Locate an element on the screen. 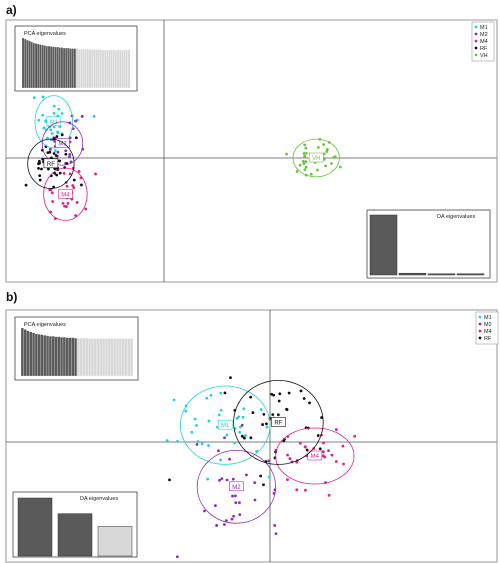  panel-b-ellipses: M1 M2 M4 RF is located at coordinates (267, 451).